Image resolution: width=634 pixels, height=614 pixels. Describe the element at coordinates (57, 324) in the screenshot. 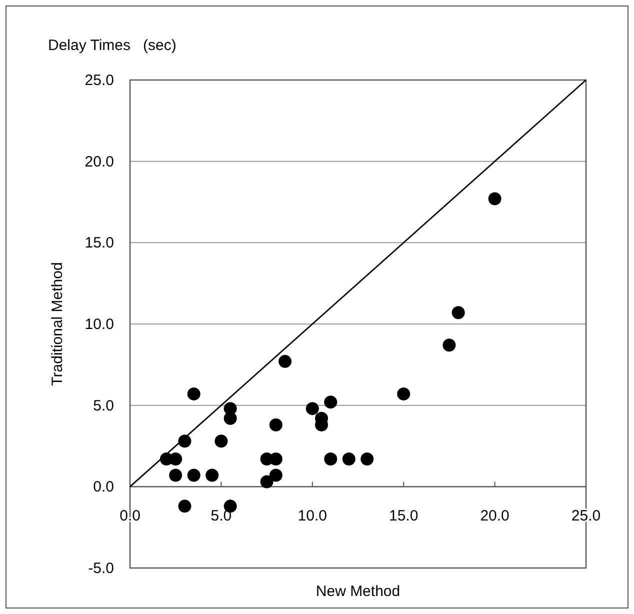

I see `y-axis-title: Traditional Method` at that location.